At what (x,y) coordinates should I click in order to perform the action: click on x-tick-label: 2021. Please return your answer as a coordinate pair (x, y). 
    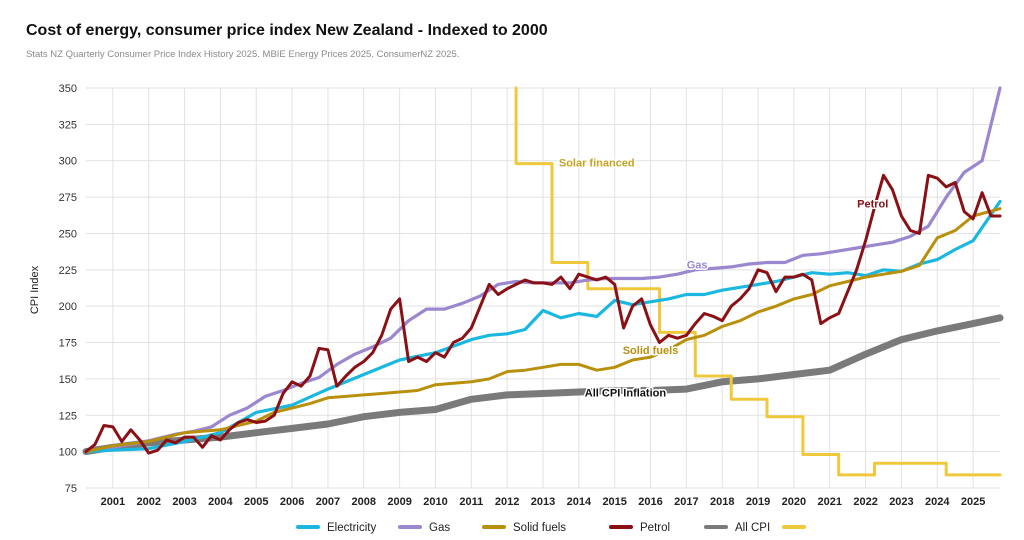
    Looking at the image, I should click on (830, 502).